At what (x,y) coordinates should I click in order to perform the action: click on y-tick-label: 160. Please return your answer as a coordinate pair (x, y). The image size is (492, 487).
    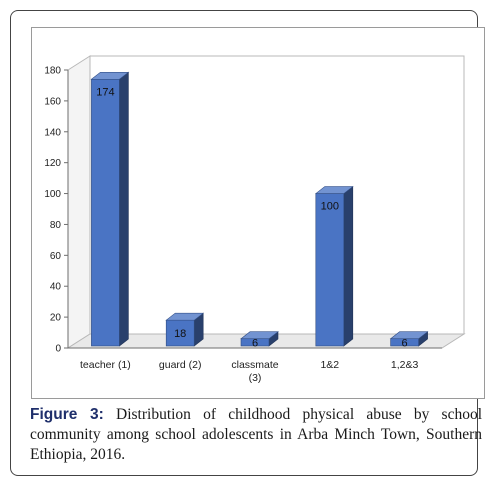
    Looking at the image, I should click on (52, 101).